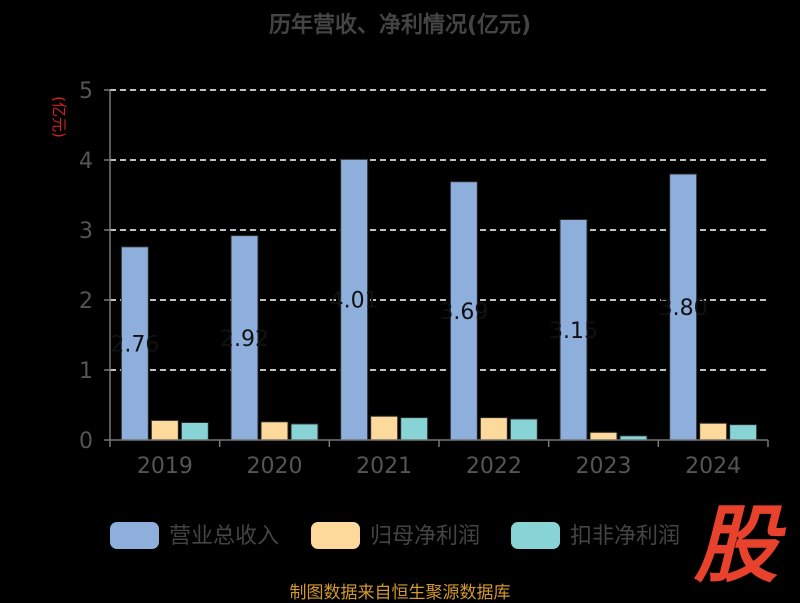 This screenshot has width=800, height=603. What do you see at coordinates (86, 371) in the screenshot?
I see `y-tick-label: 1` at bounding box center [86, 371].